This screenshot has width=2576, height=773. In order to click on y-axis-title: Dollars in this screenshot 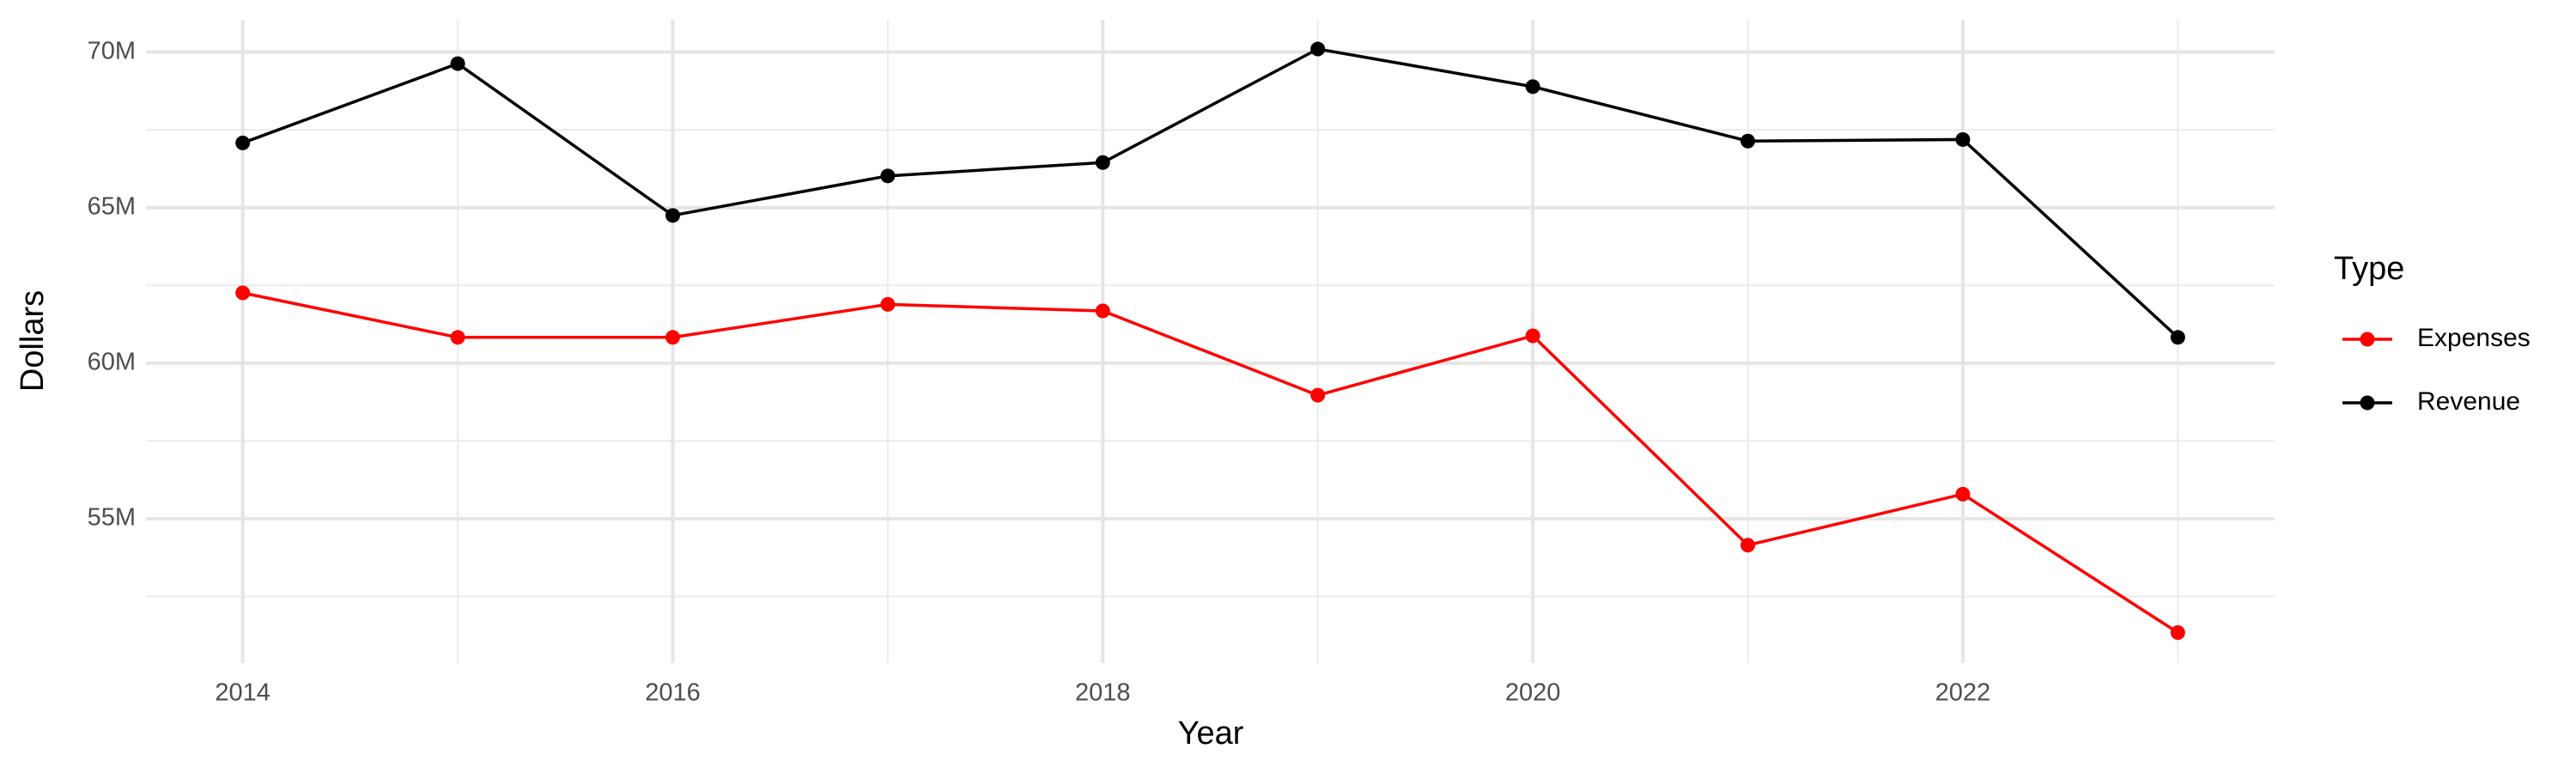, I will do `click(33, 341)`.